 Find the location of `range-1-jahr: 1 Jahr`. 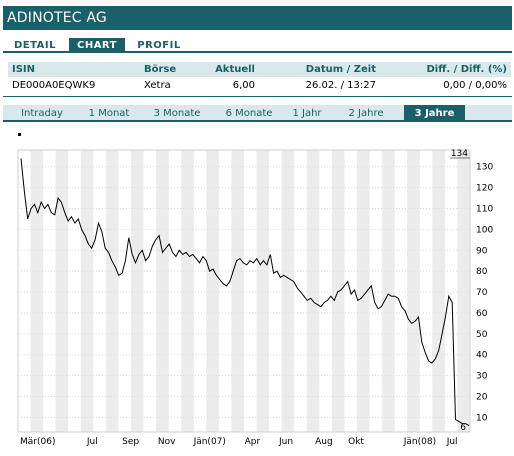

range-1-jahr: 1 Jahr is located at coordinates (307, 113).